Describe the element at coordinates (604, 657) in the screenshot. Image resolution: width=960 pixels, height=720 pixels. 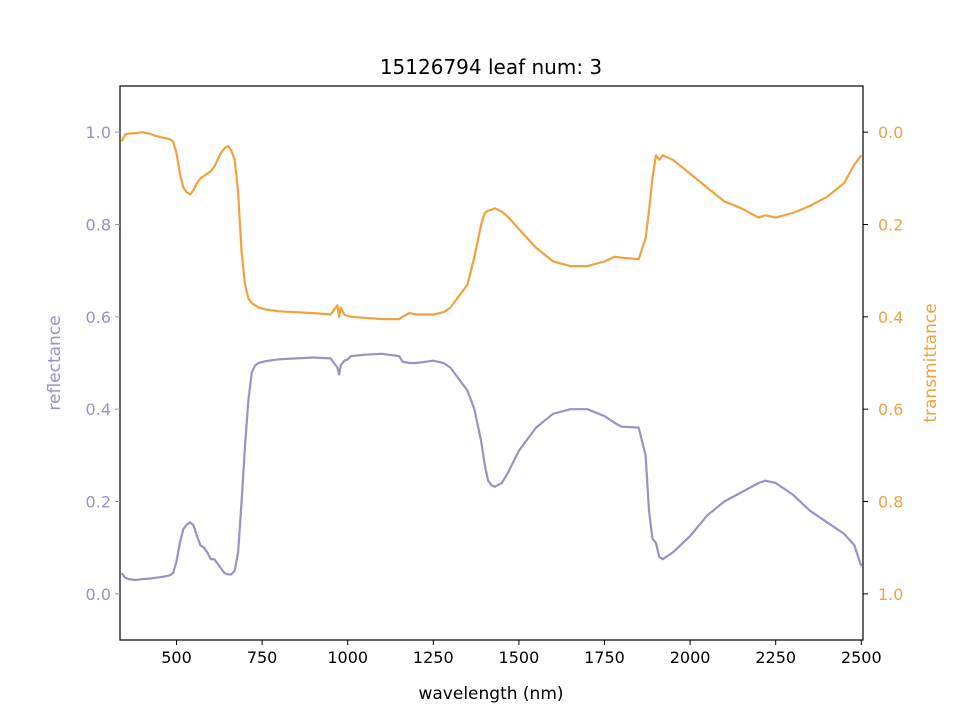
I see `x-tick-label: 1750` at that location.